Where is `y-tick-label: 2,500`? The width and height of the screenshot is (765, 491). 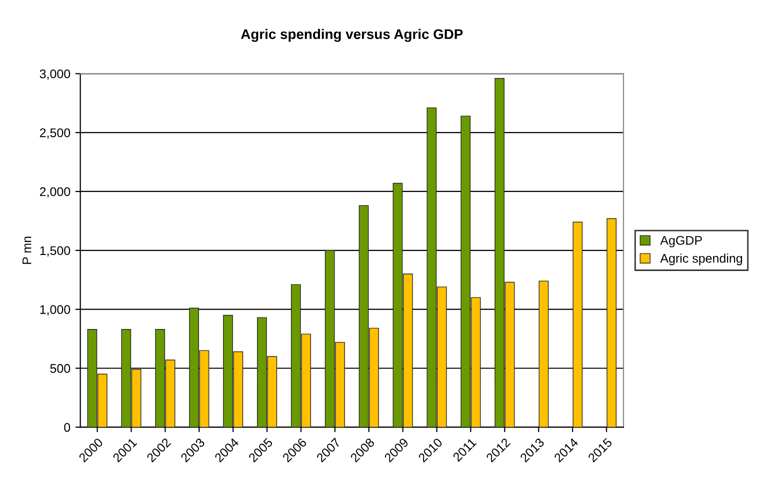
y-tick-label: 2,500 is located at coordinates (55, 133).